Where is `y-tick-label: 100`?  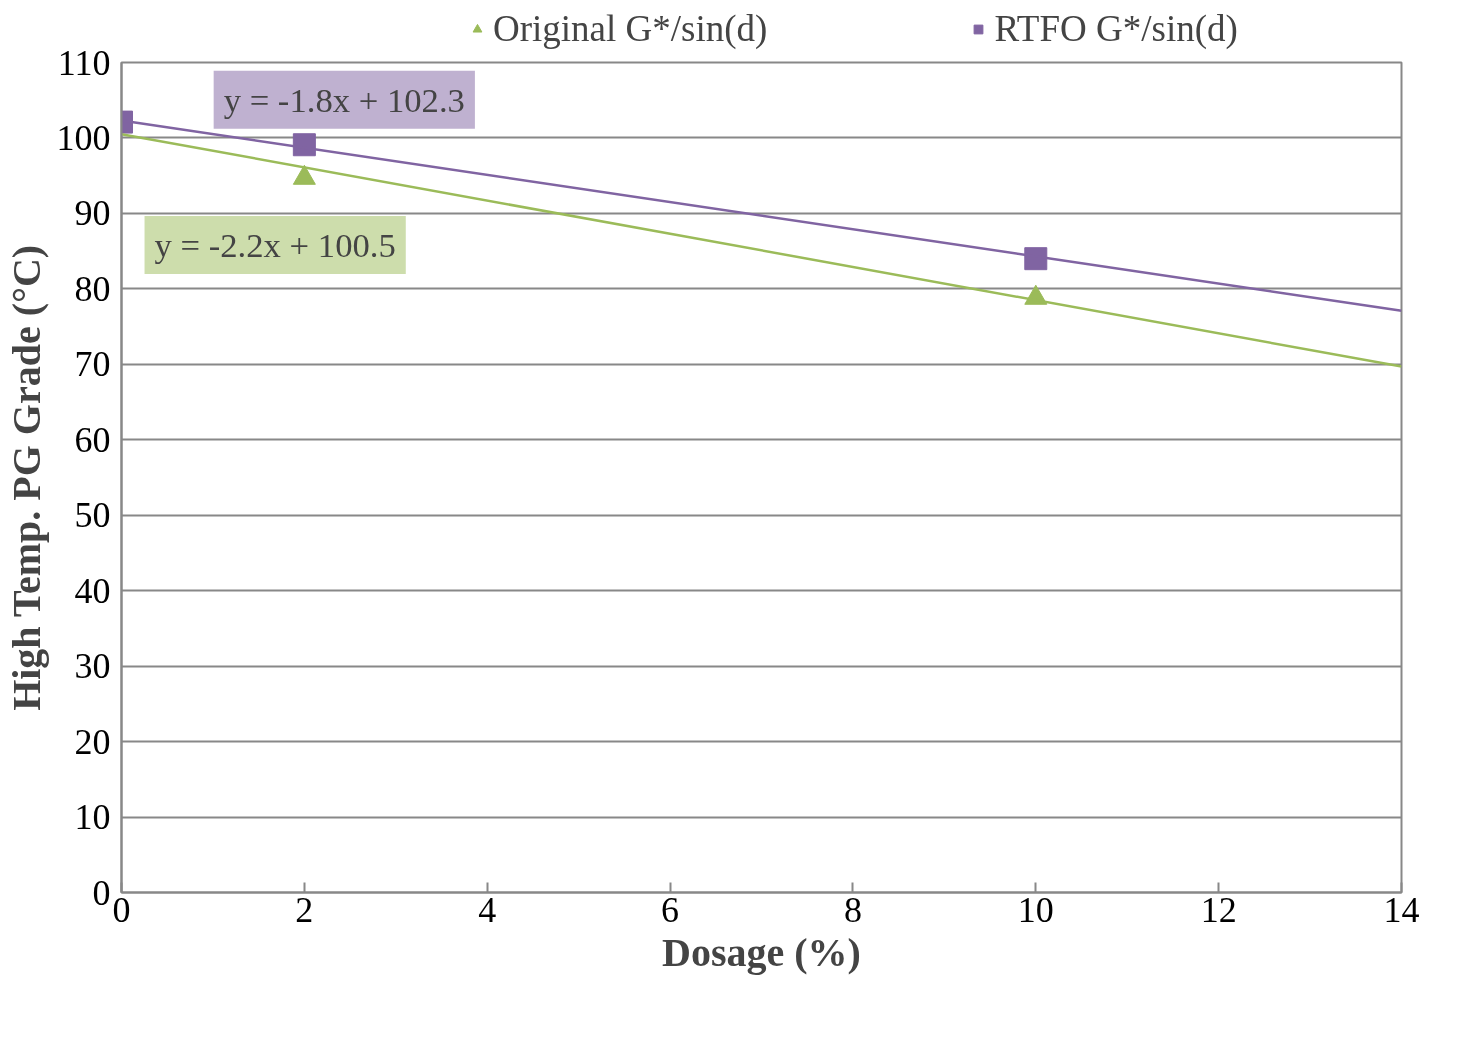
y-tick-label: 100 is located at coordinates (83, 137).